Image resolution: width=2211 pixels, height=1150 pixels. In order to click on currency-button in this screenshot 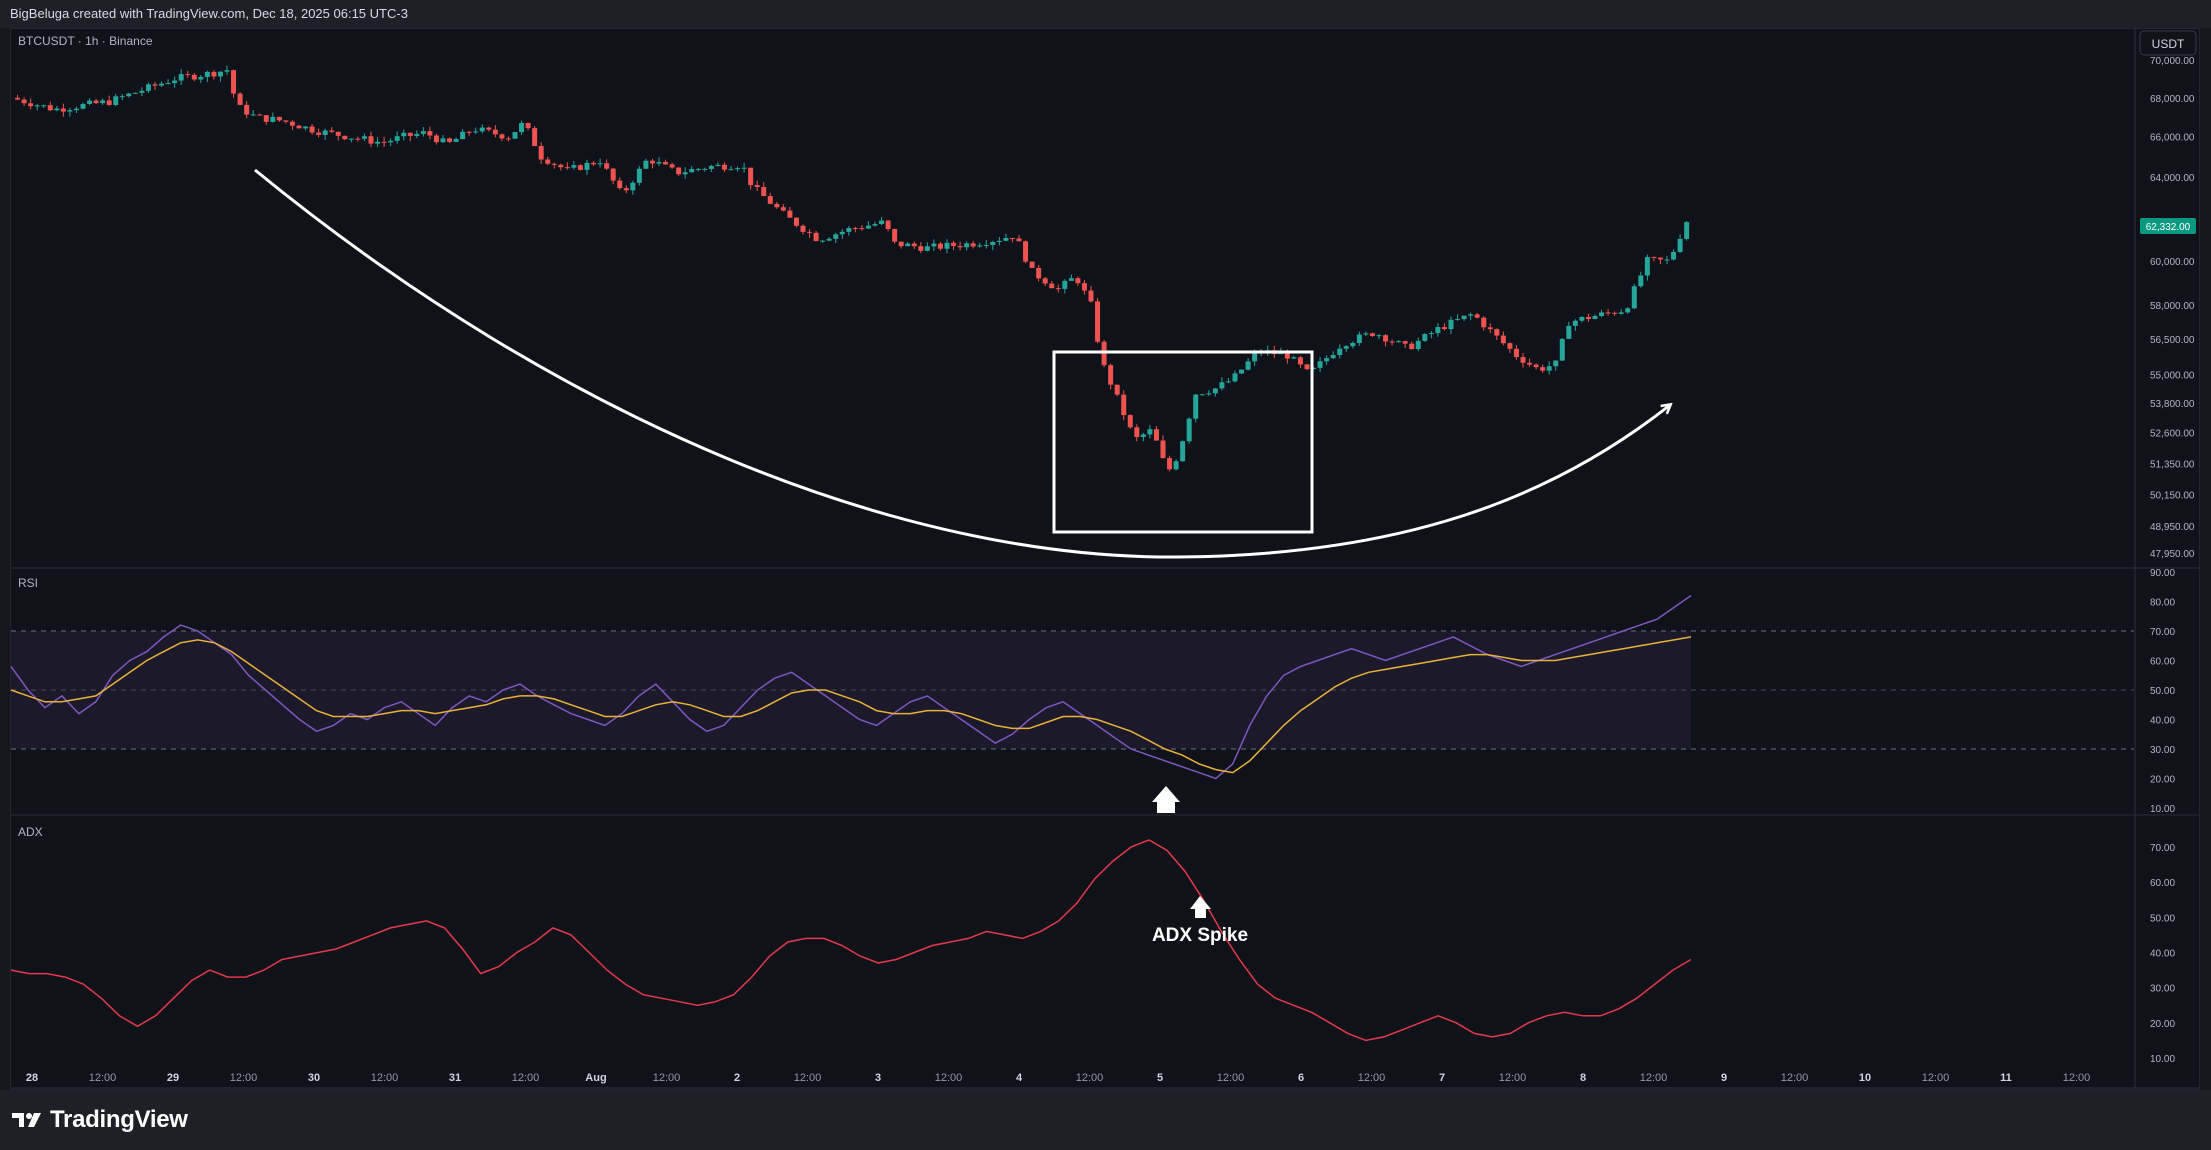, I will do `click(2168, 43)`.